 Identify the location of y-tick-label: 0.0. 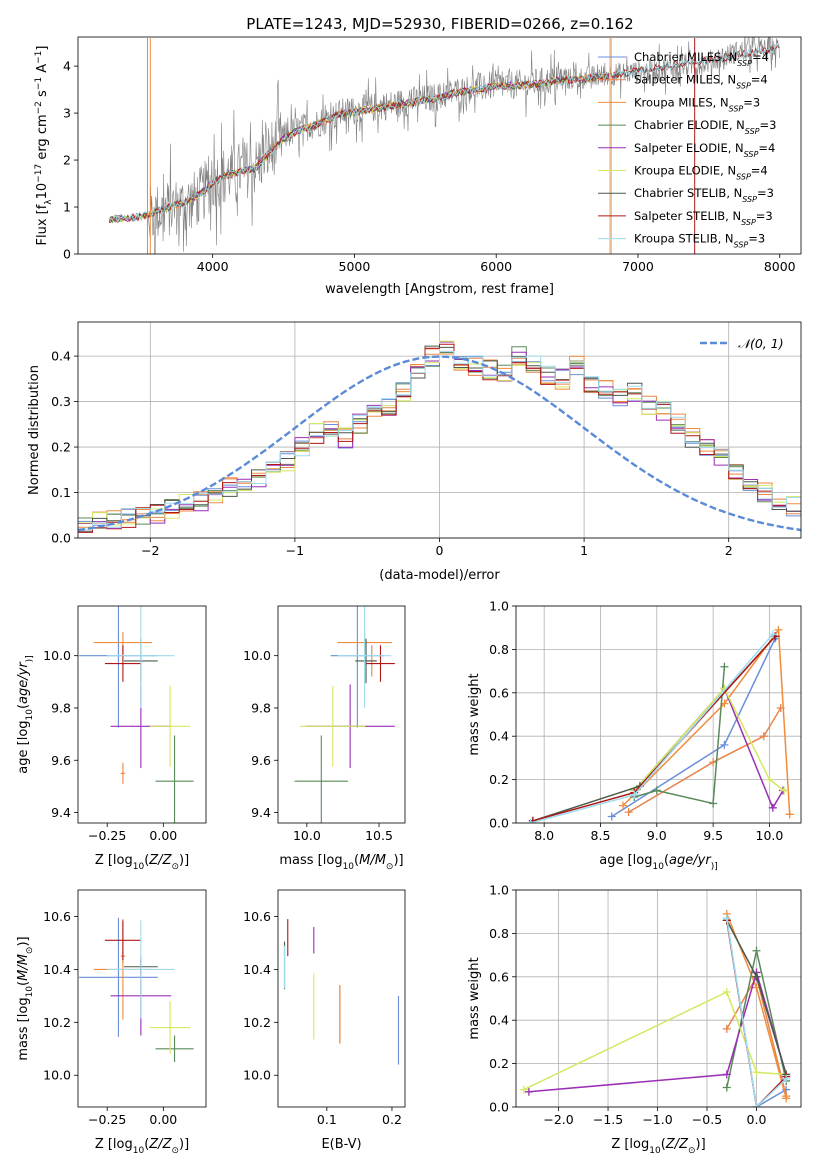
(61, 538).